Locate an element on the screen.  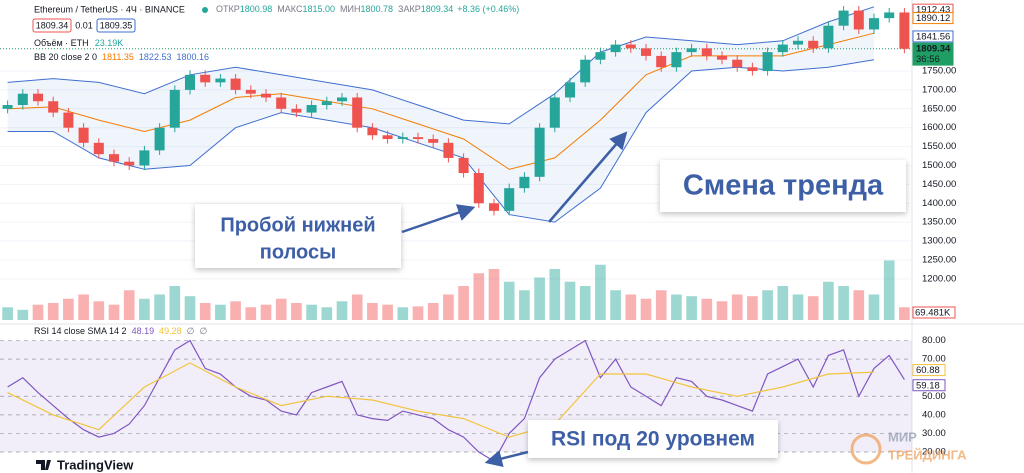
y-tick-label: 1650.00 is located at coordinates (939, 108).